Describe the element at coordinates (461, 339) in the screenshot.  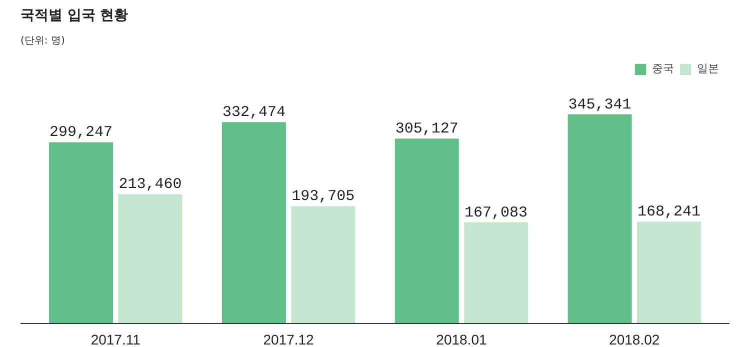
I see `x-tick-label: 2018.01` at that location.